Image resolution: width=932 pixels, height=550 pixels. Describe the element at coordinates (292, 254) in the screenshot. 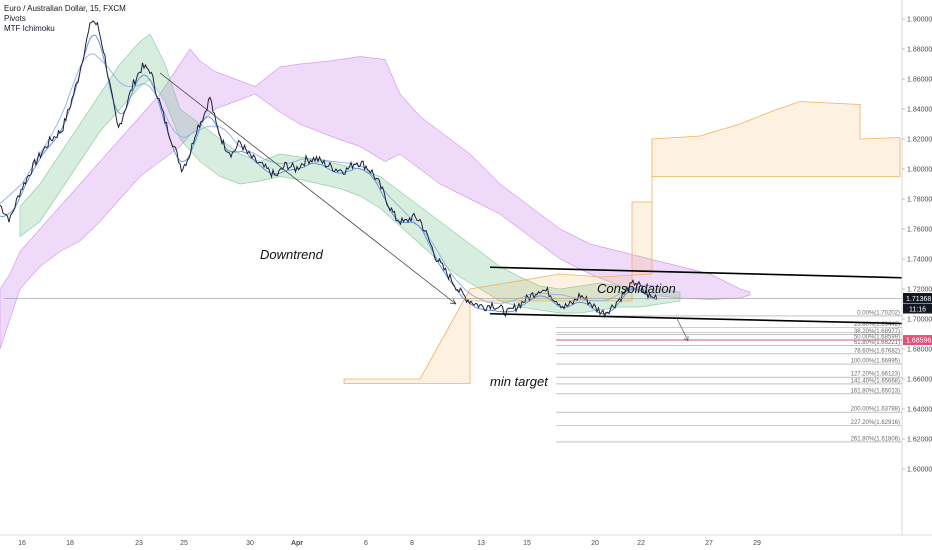

I see `annotation-downtrend: Downtrend` at that location.